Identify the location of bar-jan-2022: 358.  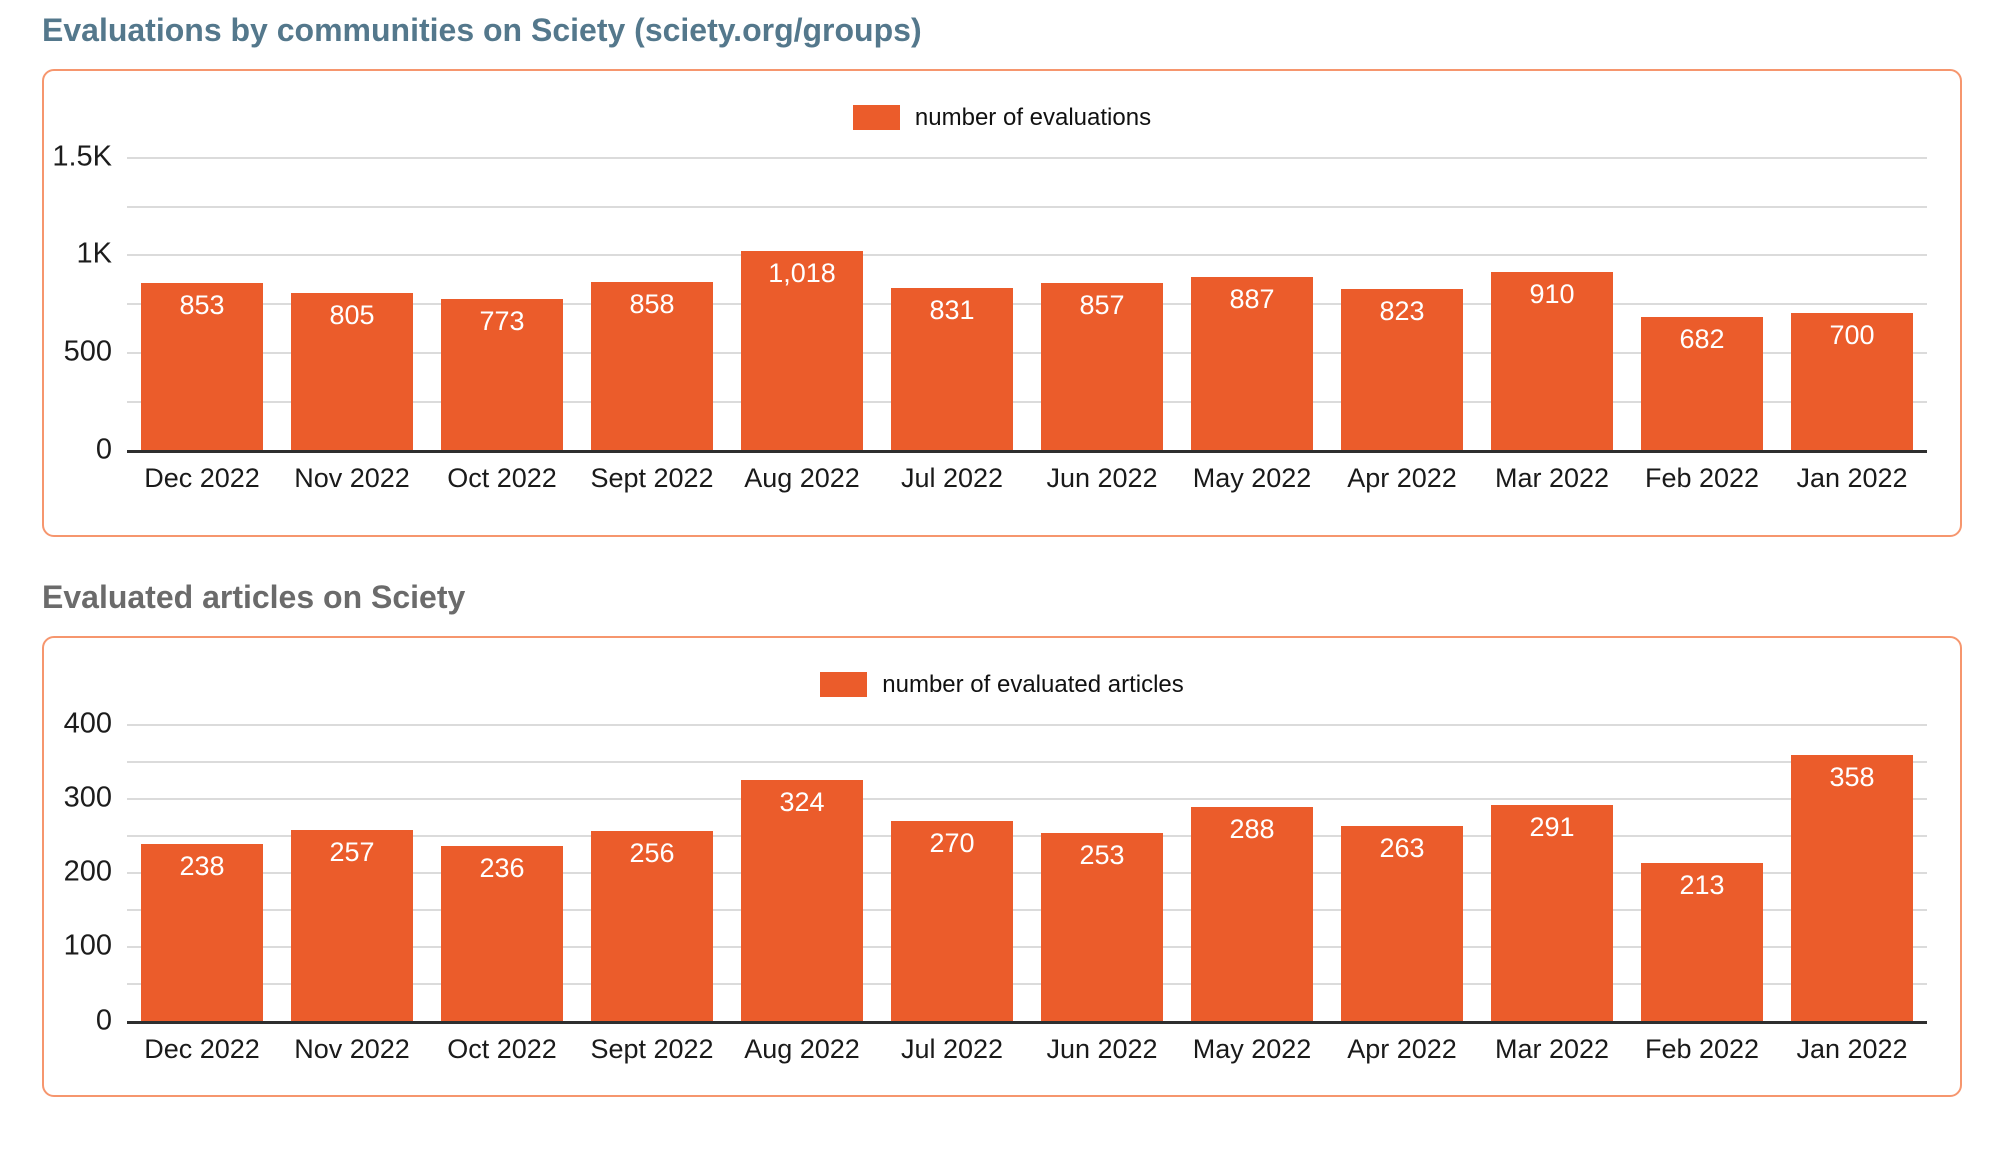
(1852, 887).